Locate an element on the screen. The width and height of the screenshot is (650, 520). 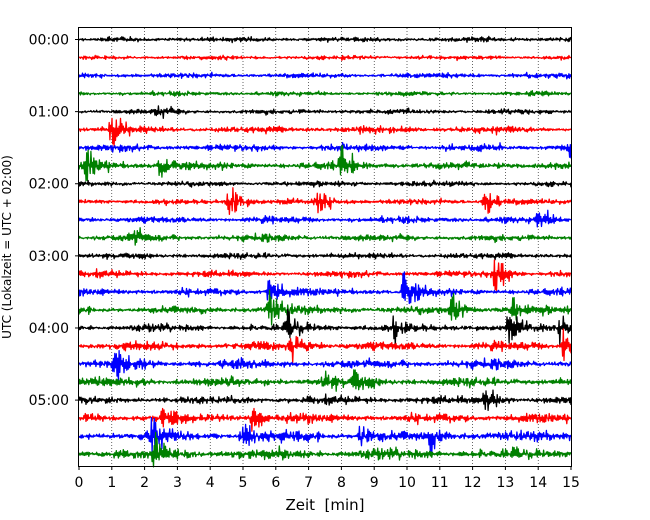
x-tick-label: 2 is located at coordinates (144, 483).